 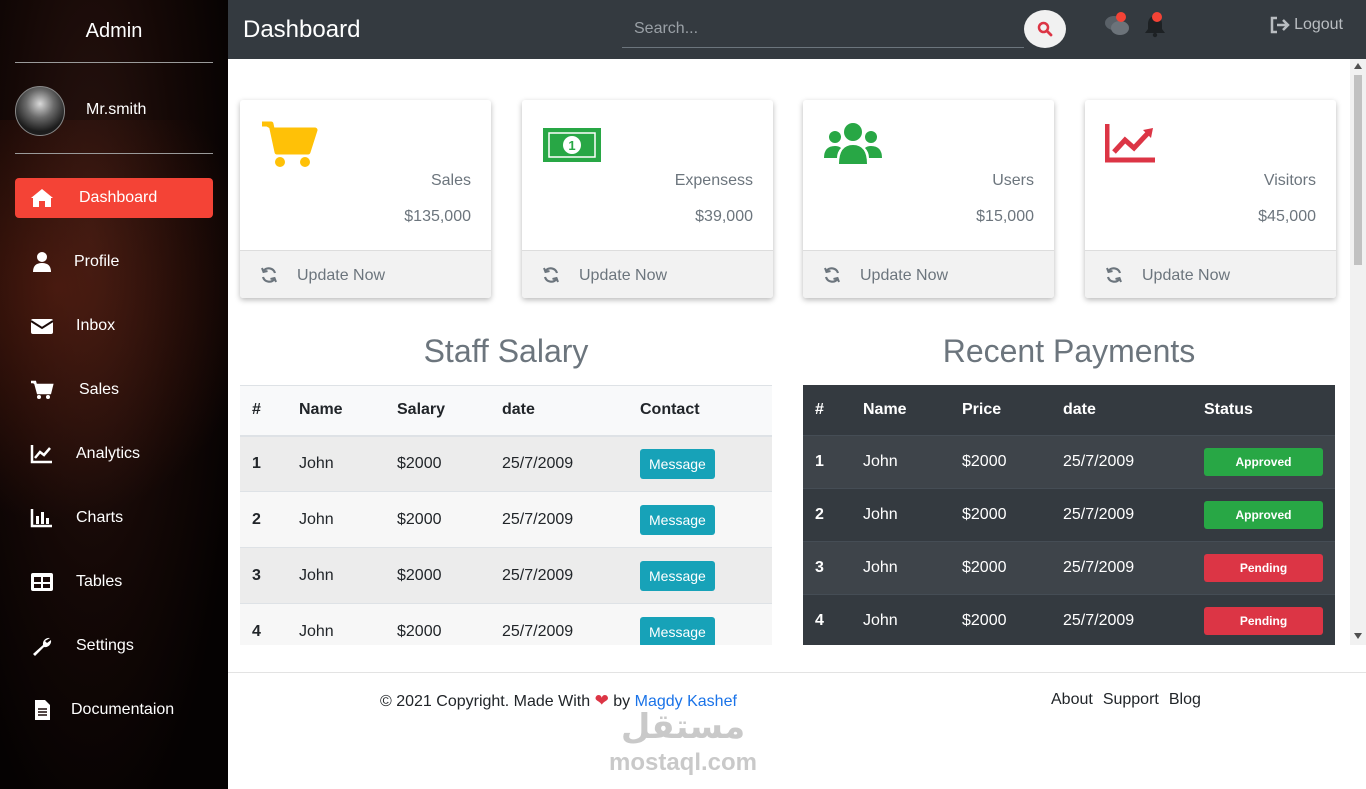 I want to click on column-header: Salary, so click(x=437, y=411).